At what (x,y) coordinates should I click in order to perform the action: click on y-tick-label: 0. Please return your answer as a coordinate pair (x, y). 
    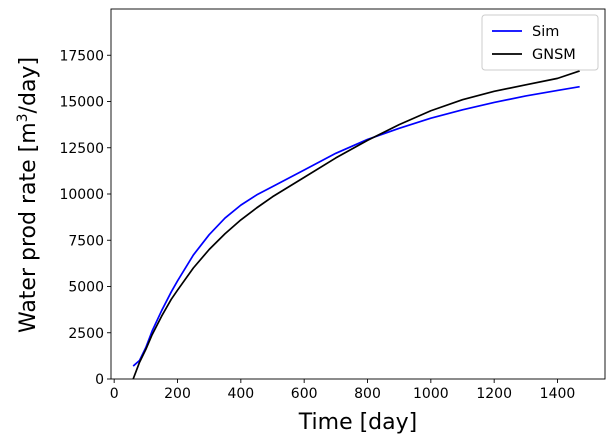
    Looking at the image, I should click on (99, 380).